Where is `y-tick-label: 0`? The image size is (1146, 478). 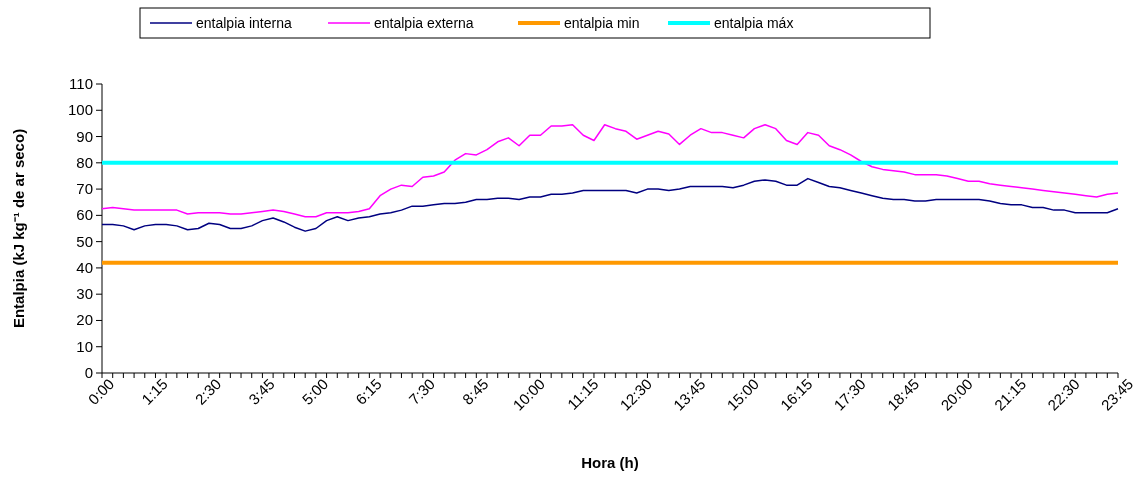 y-tick-label: 0 is located at coordinates (88, 372).